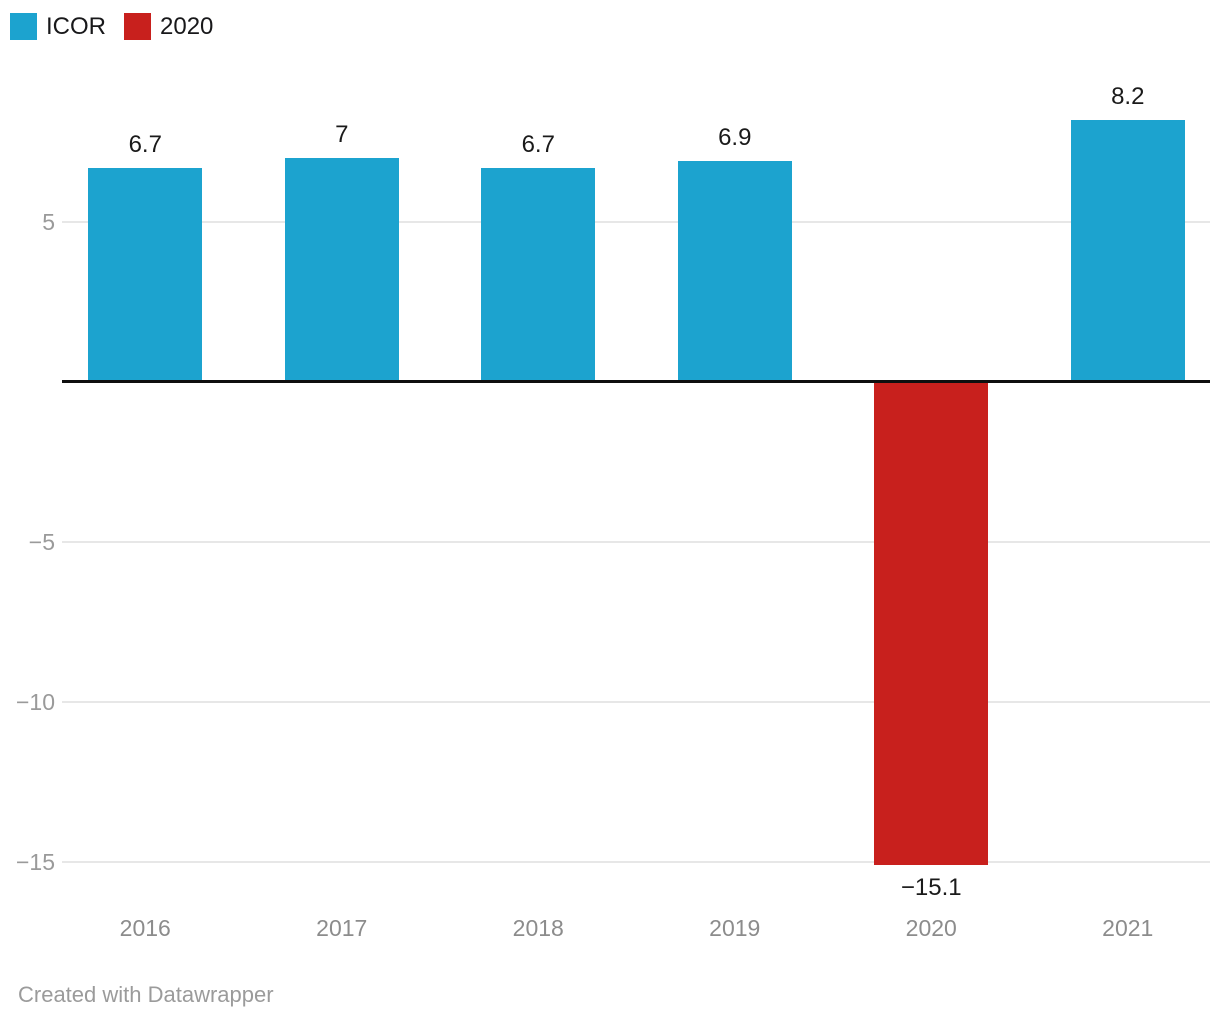 This screenshot has width=1220, height=1020. What do you see at coordinates (734, 271) in the screenshot?
I see `bar-2019` at bounding box center [734, 271].